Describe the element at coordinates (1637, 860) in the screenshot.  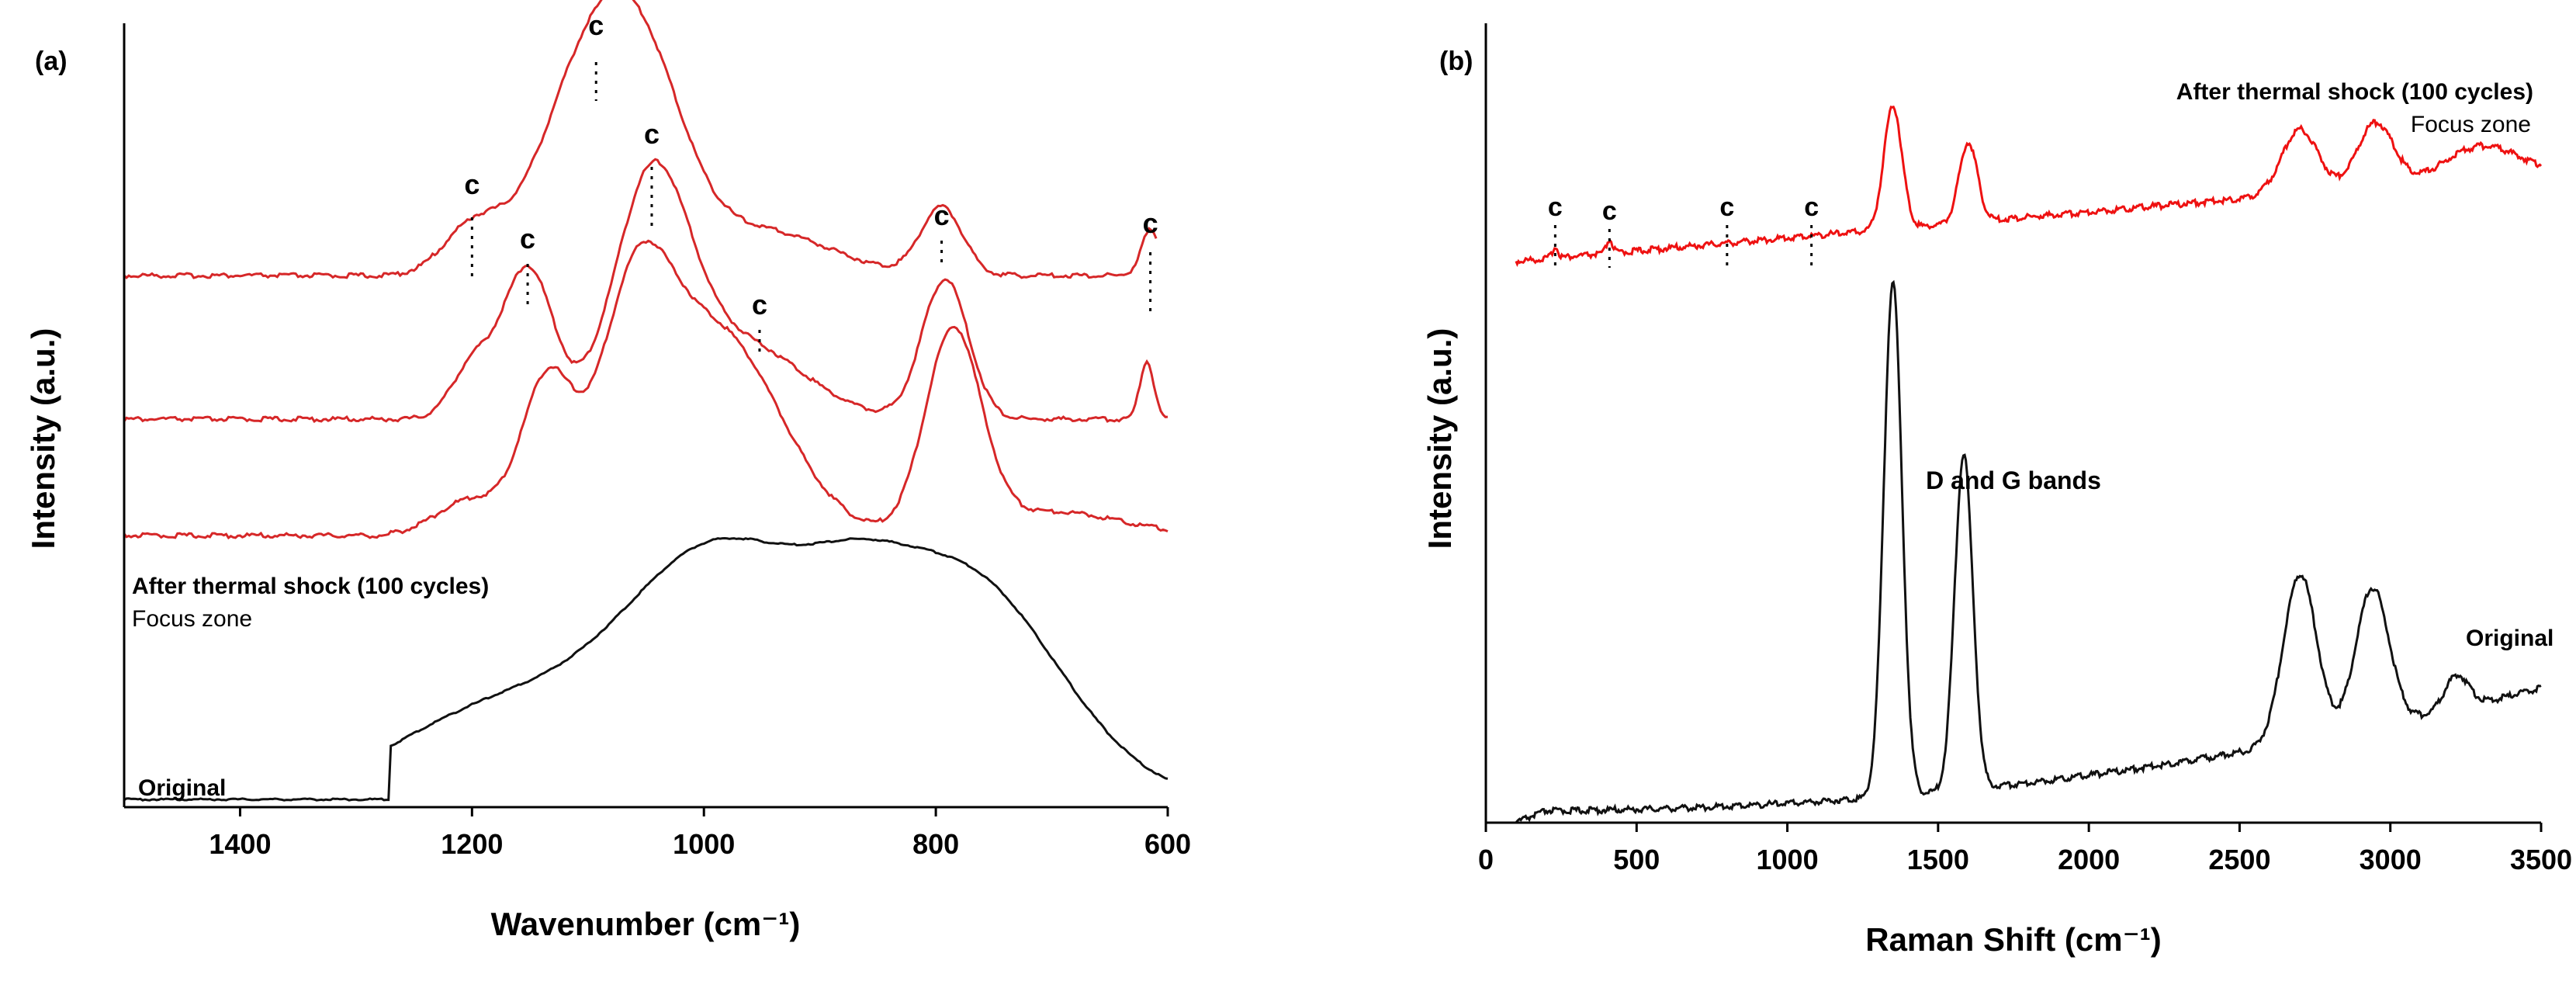
I see `panel-b-x-tick-label: 500` at that location.